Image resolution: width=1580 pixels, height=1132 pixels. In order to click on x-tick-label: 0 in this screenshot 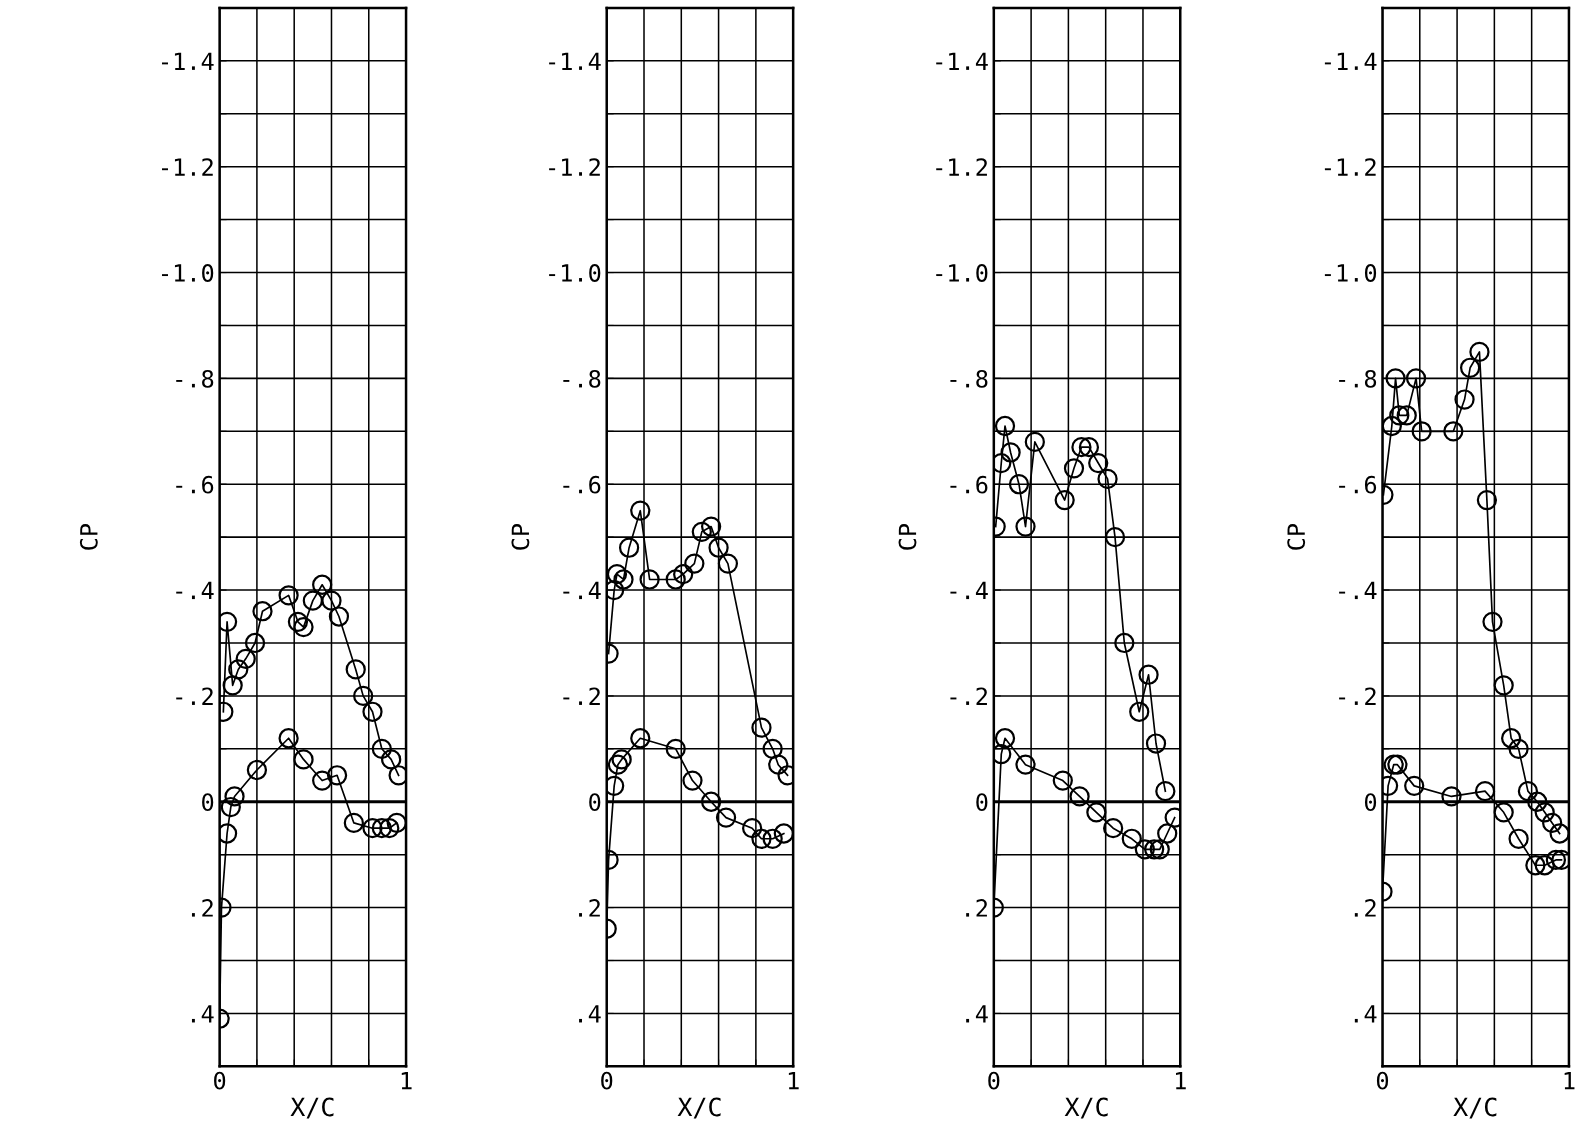, I will do `click(994, 1080)`.